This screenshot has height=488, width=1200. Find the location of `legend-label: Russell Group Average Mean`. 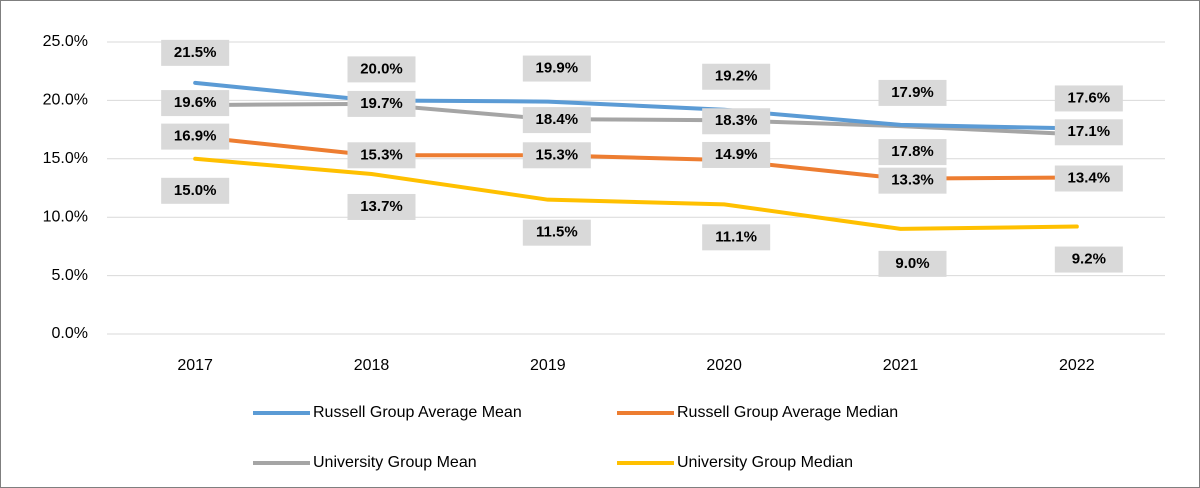

legend-label: Russell Group Average Mean is located at coordinates (417, 412).